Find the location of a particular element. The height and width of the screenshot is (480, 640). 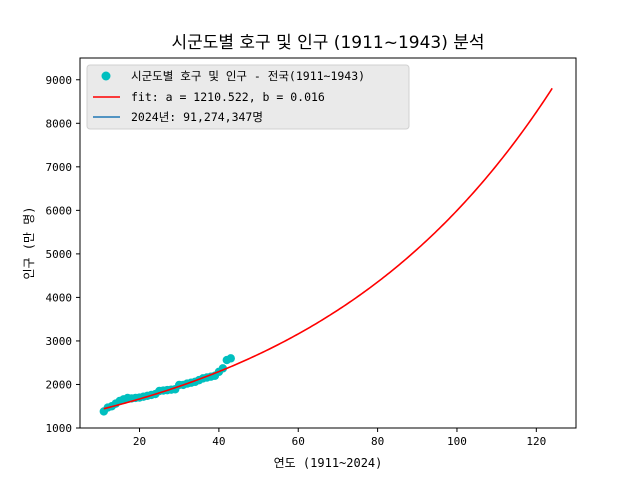

data-point is located at coordinates (230, 358).